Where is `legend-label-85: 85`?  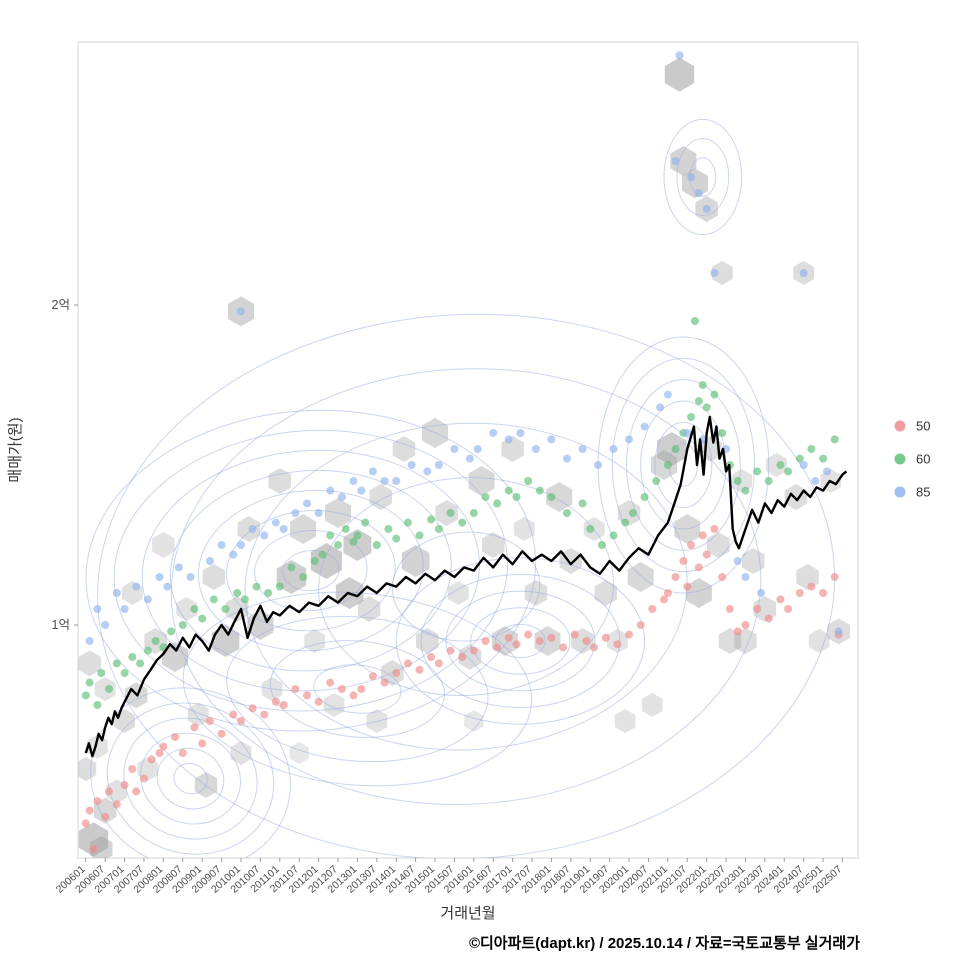 legend-label-85: 85 is located at coordinates (923, 492).